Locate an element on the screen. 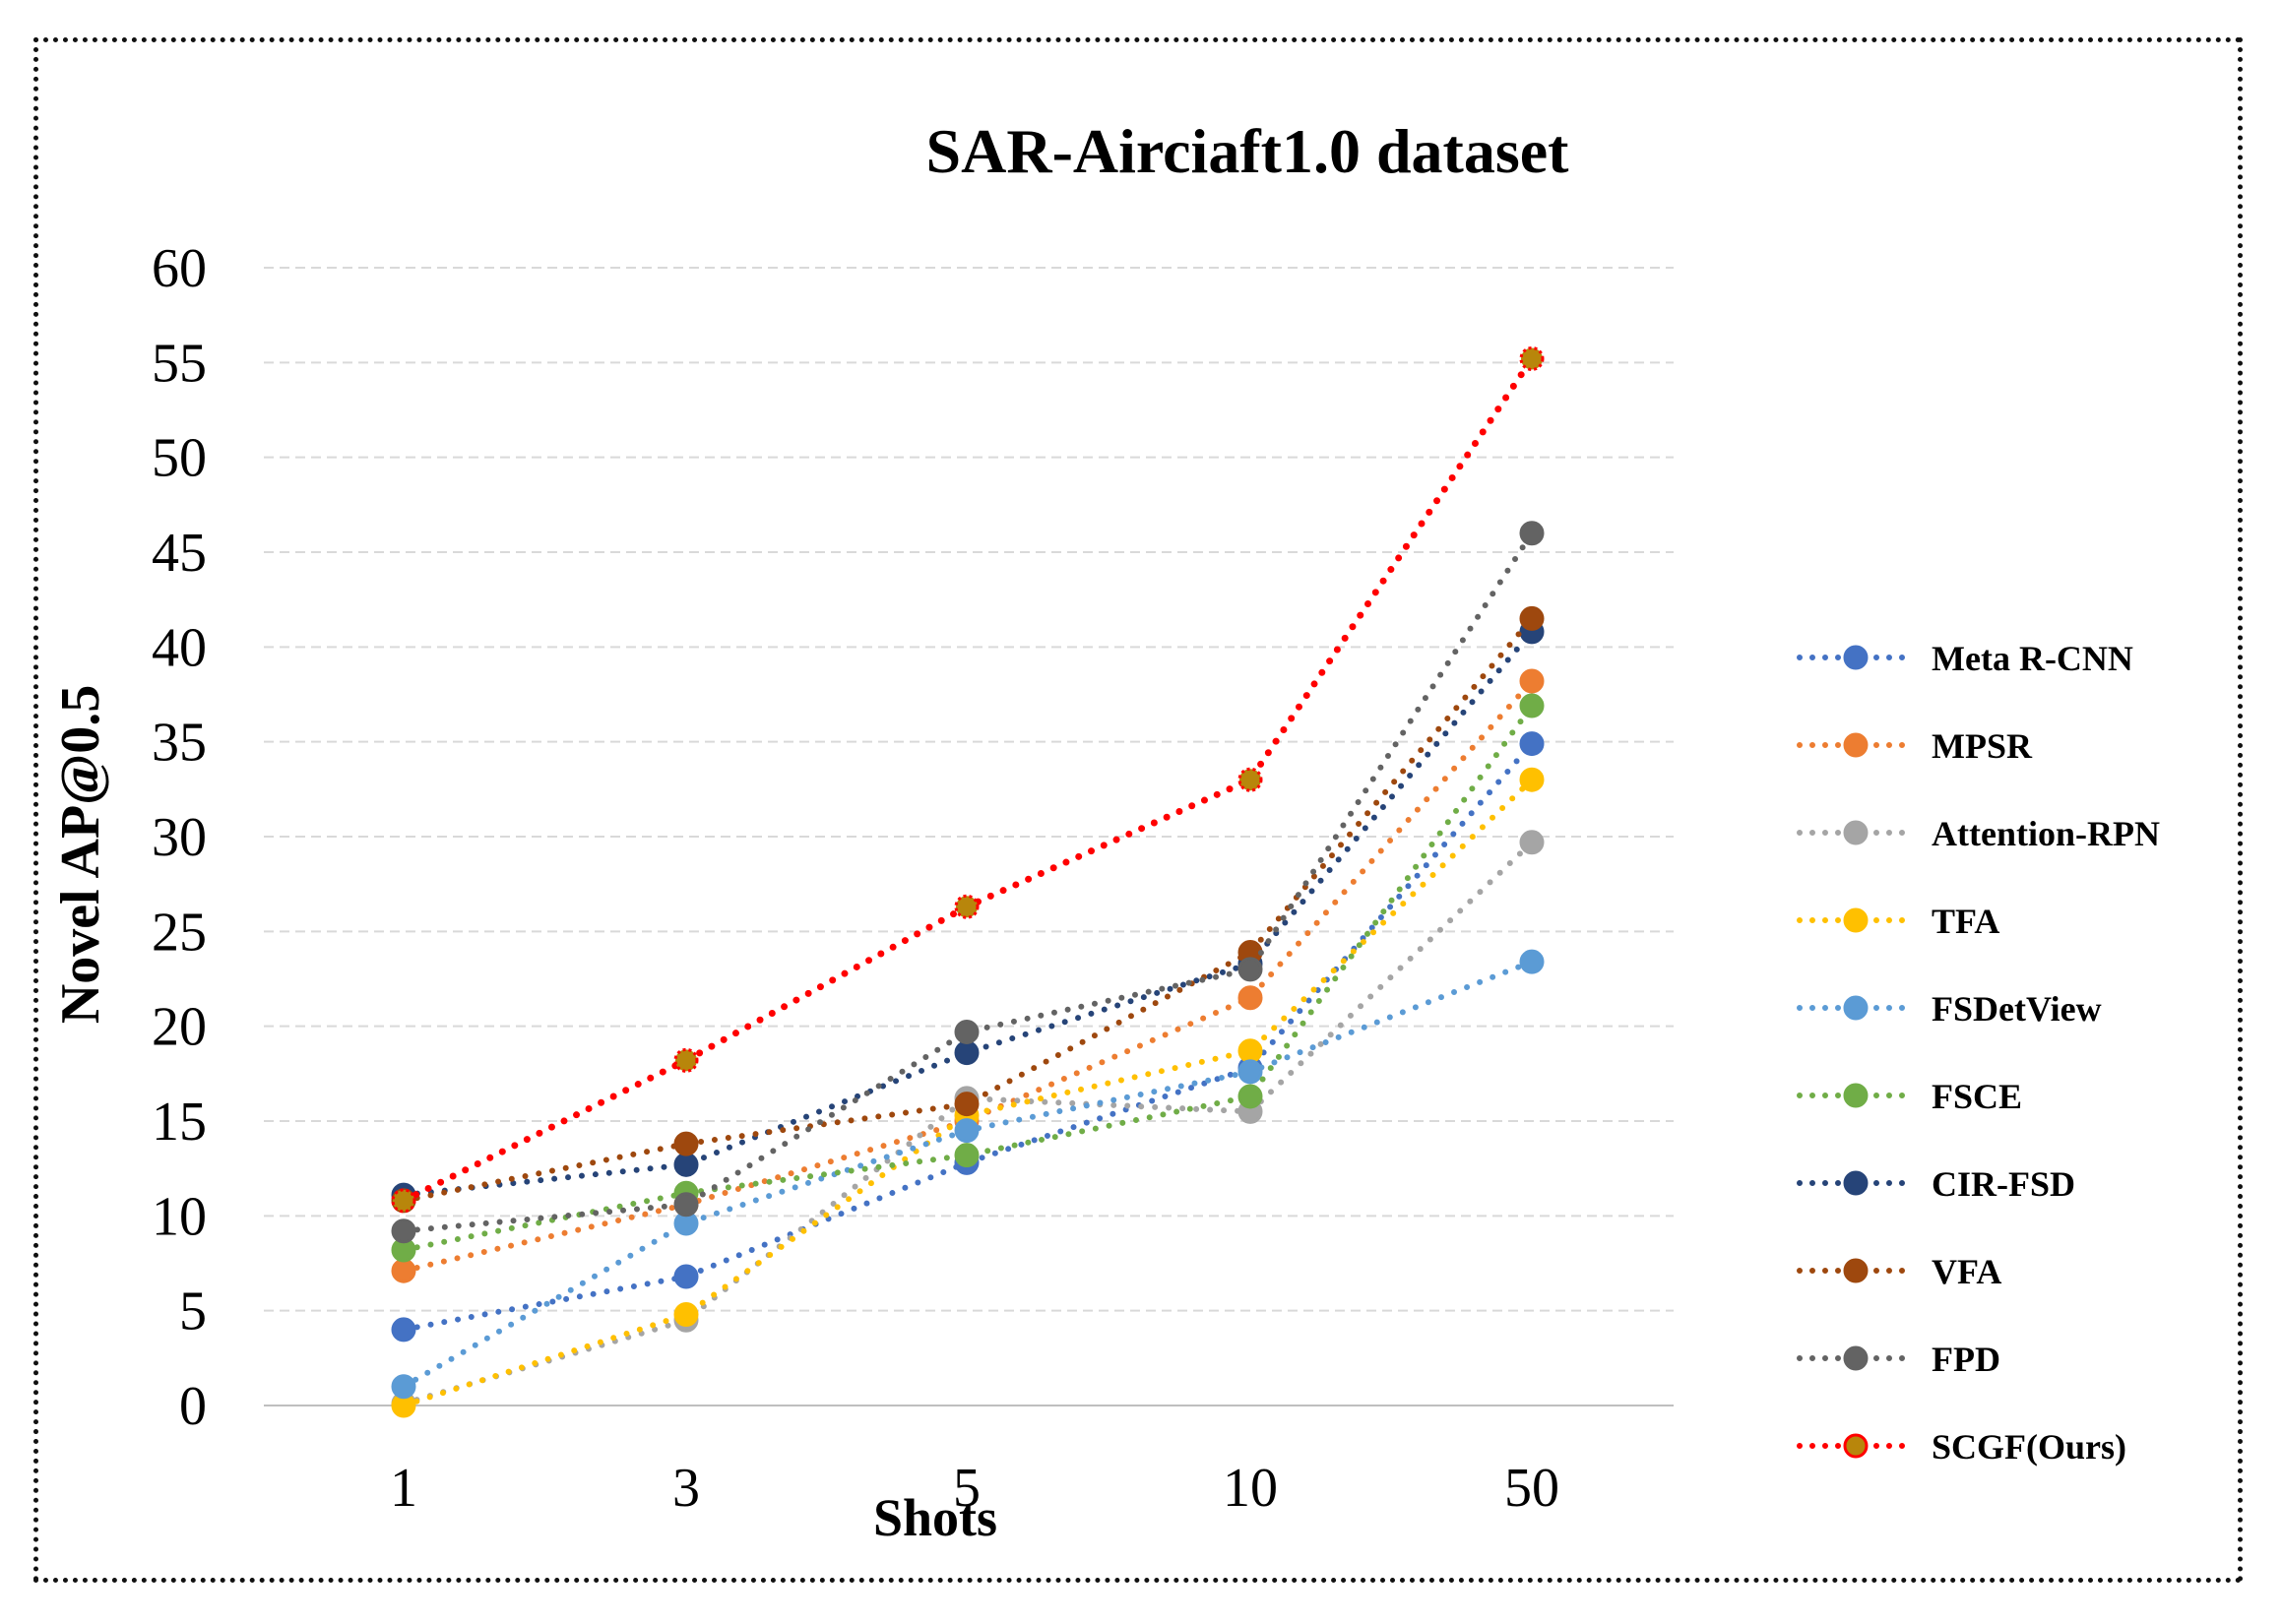 The width and height of the screenshot is (2282, 1624). legend-label: CIR-FSD is located at coordinates (2004, 1184).